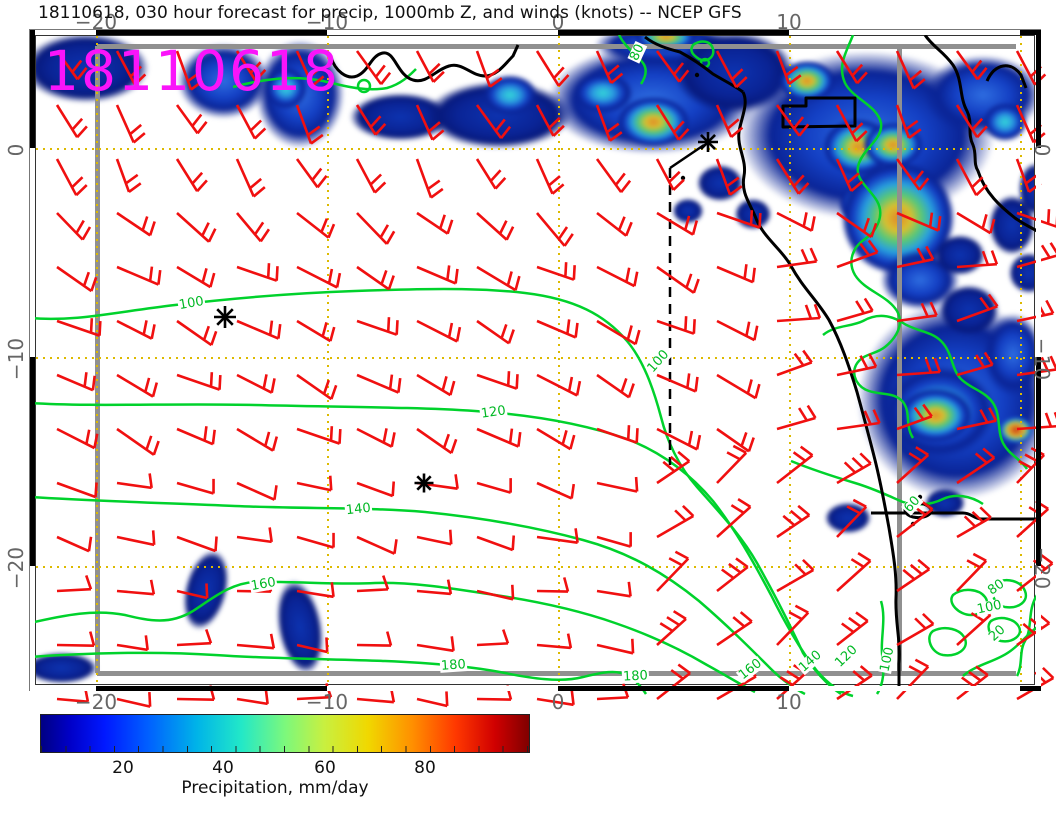 This screenshot has width=1056, height=816. I want to click on colorbar-tick-label: 40, so click(223, 768).